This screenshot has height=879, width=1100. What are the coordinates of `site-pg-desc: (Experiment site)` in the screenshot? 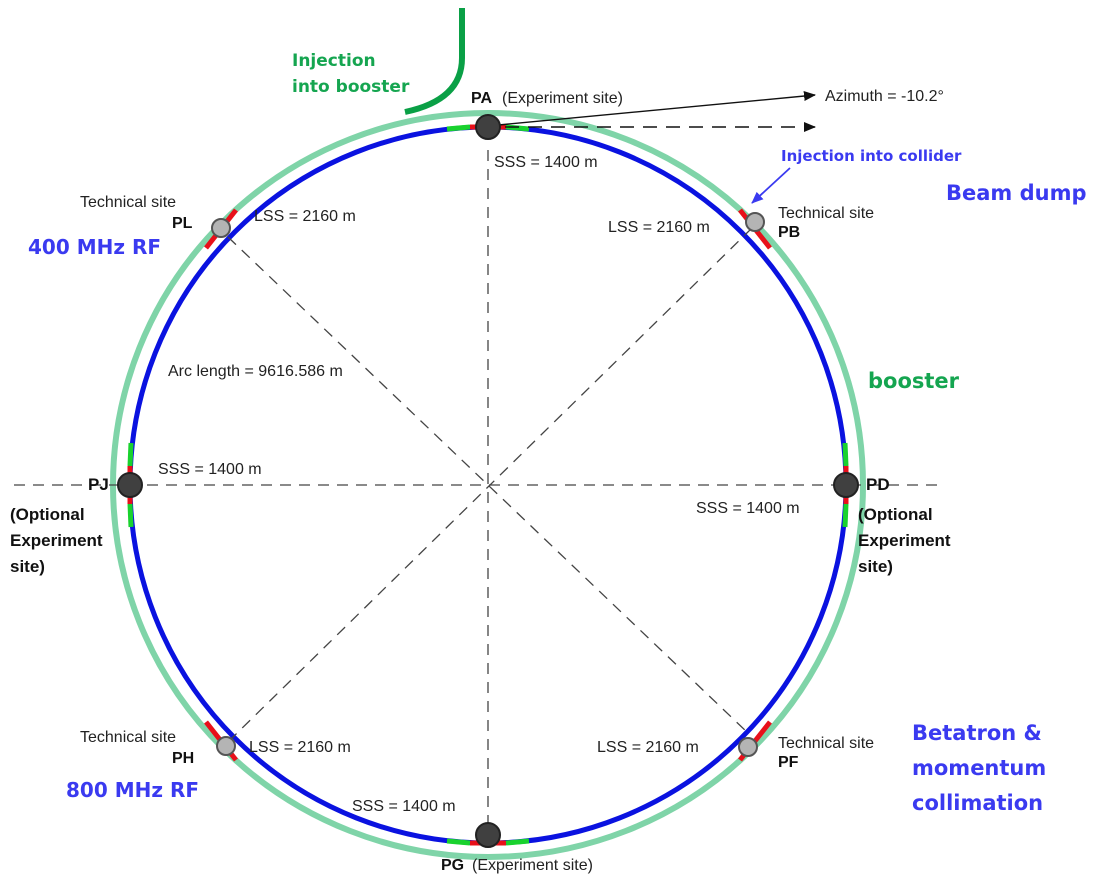 It's located at (532, 865).